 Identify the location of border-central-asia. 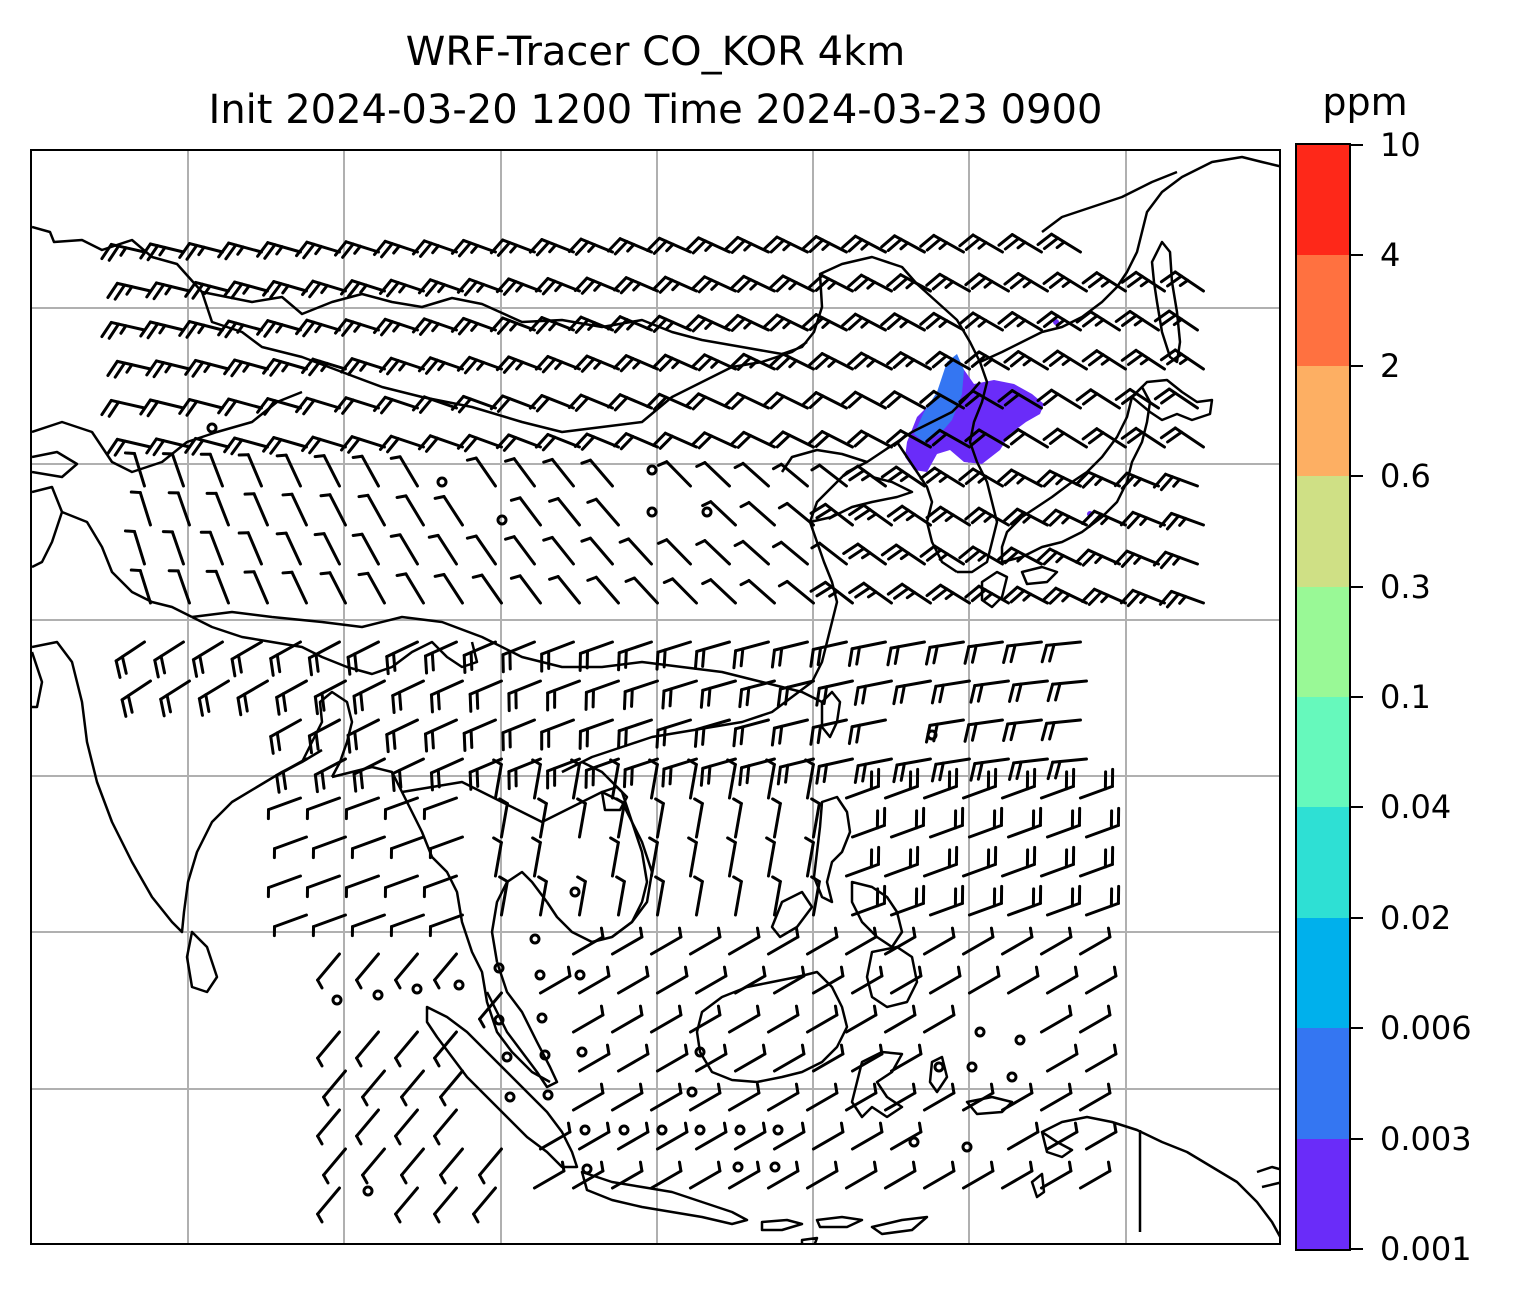
(167, 432).